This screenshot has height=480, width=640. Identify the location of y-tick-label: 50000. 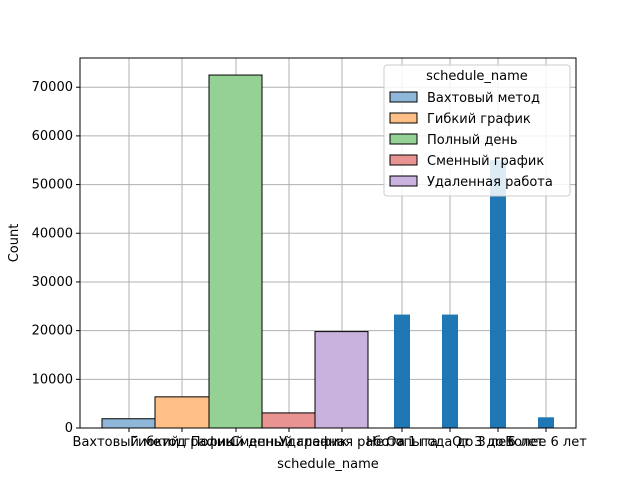
(52, 185).